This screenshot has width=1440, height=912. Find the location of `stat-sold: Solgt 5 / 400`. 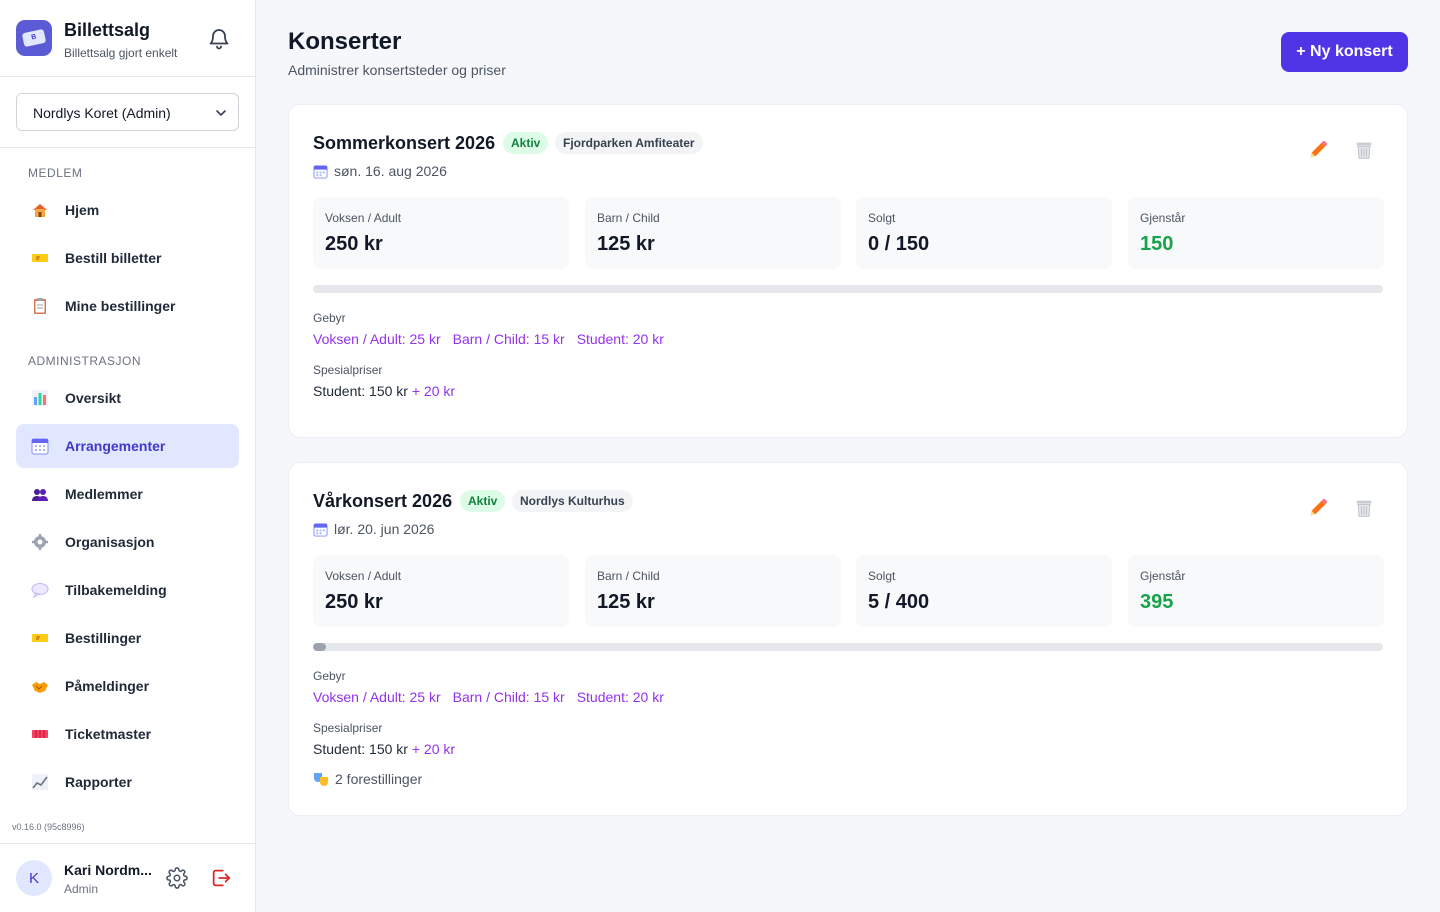

stat-sold: Solgt 5 / 400 is located at coordinates (984, 591).